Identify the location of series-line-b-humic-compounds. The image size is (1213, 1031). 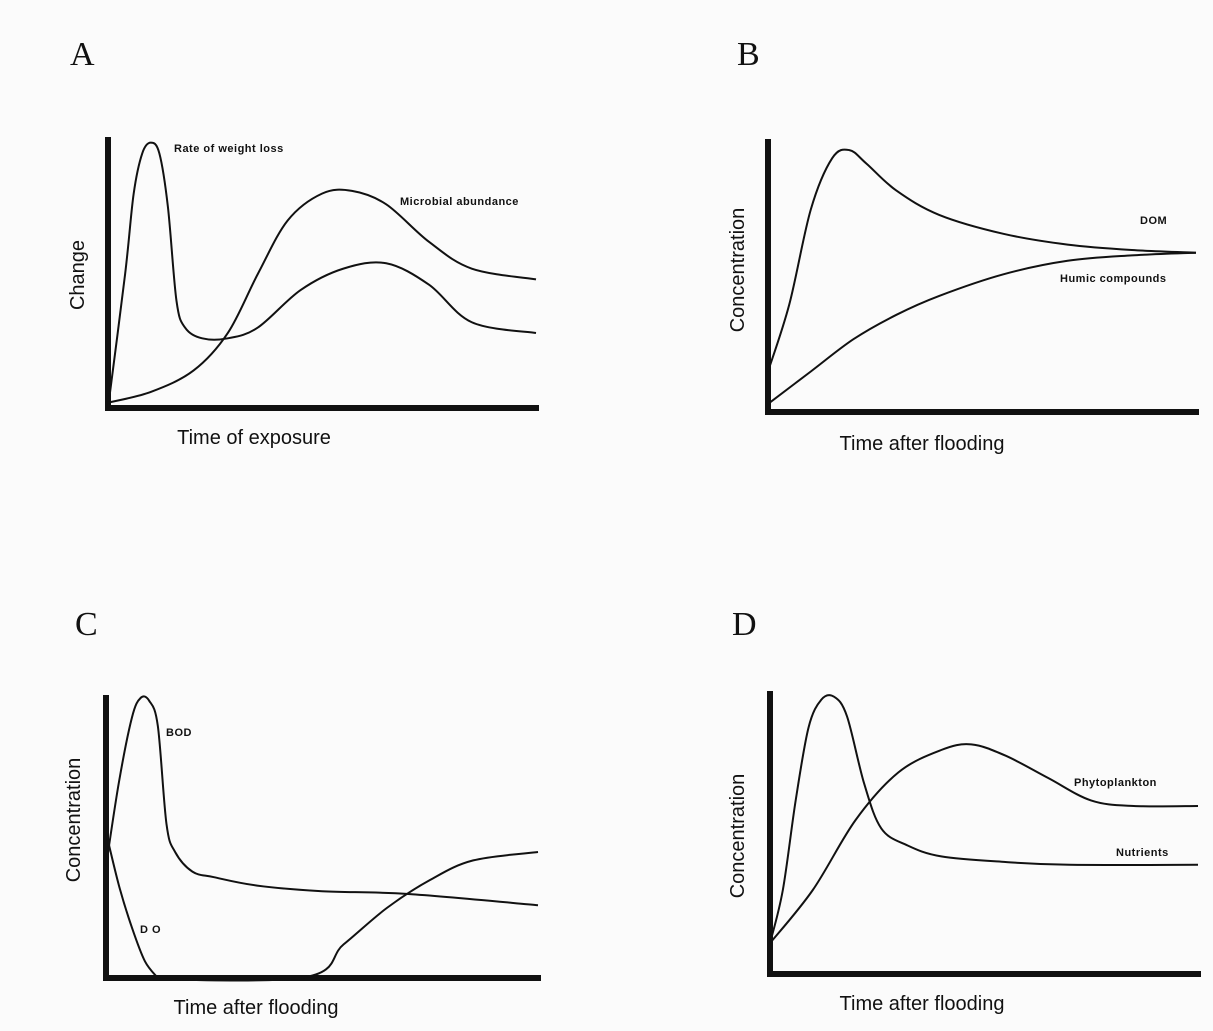
(982, 328).